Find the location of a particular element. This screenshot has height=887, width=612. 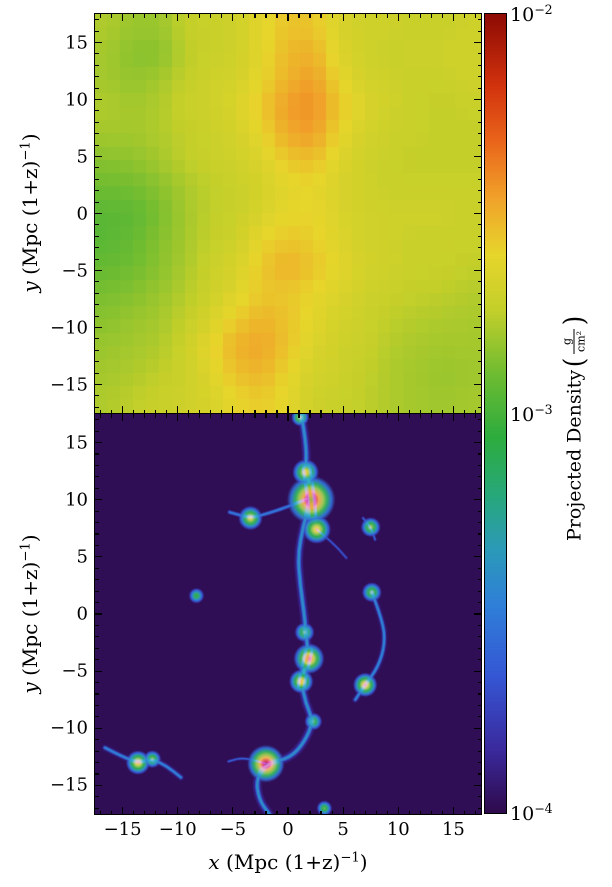

x-tick-label: 10 is located at coordinates (398, 829).